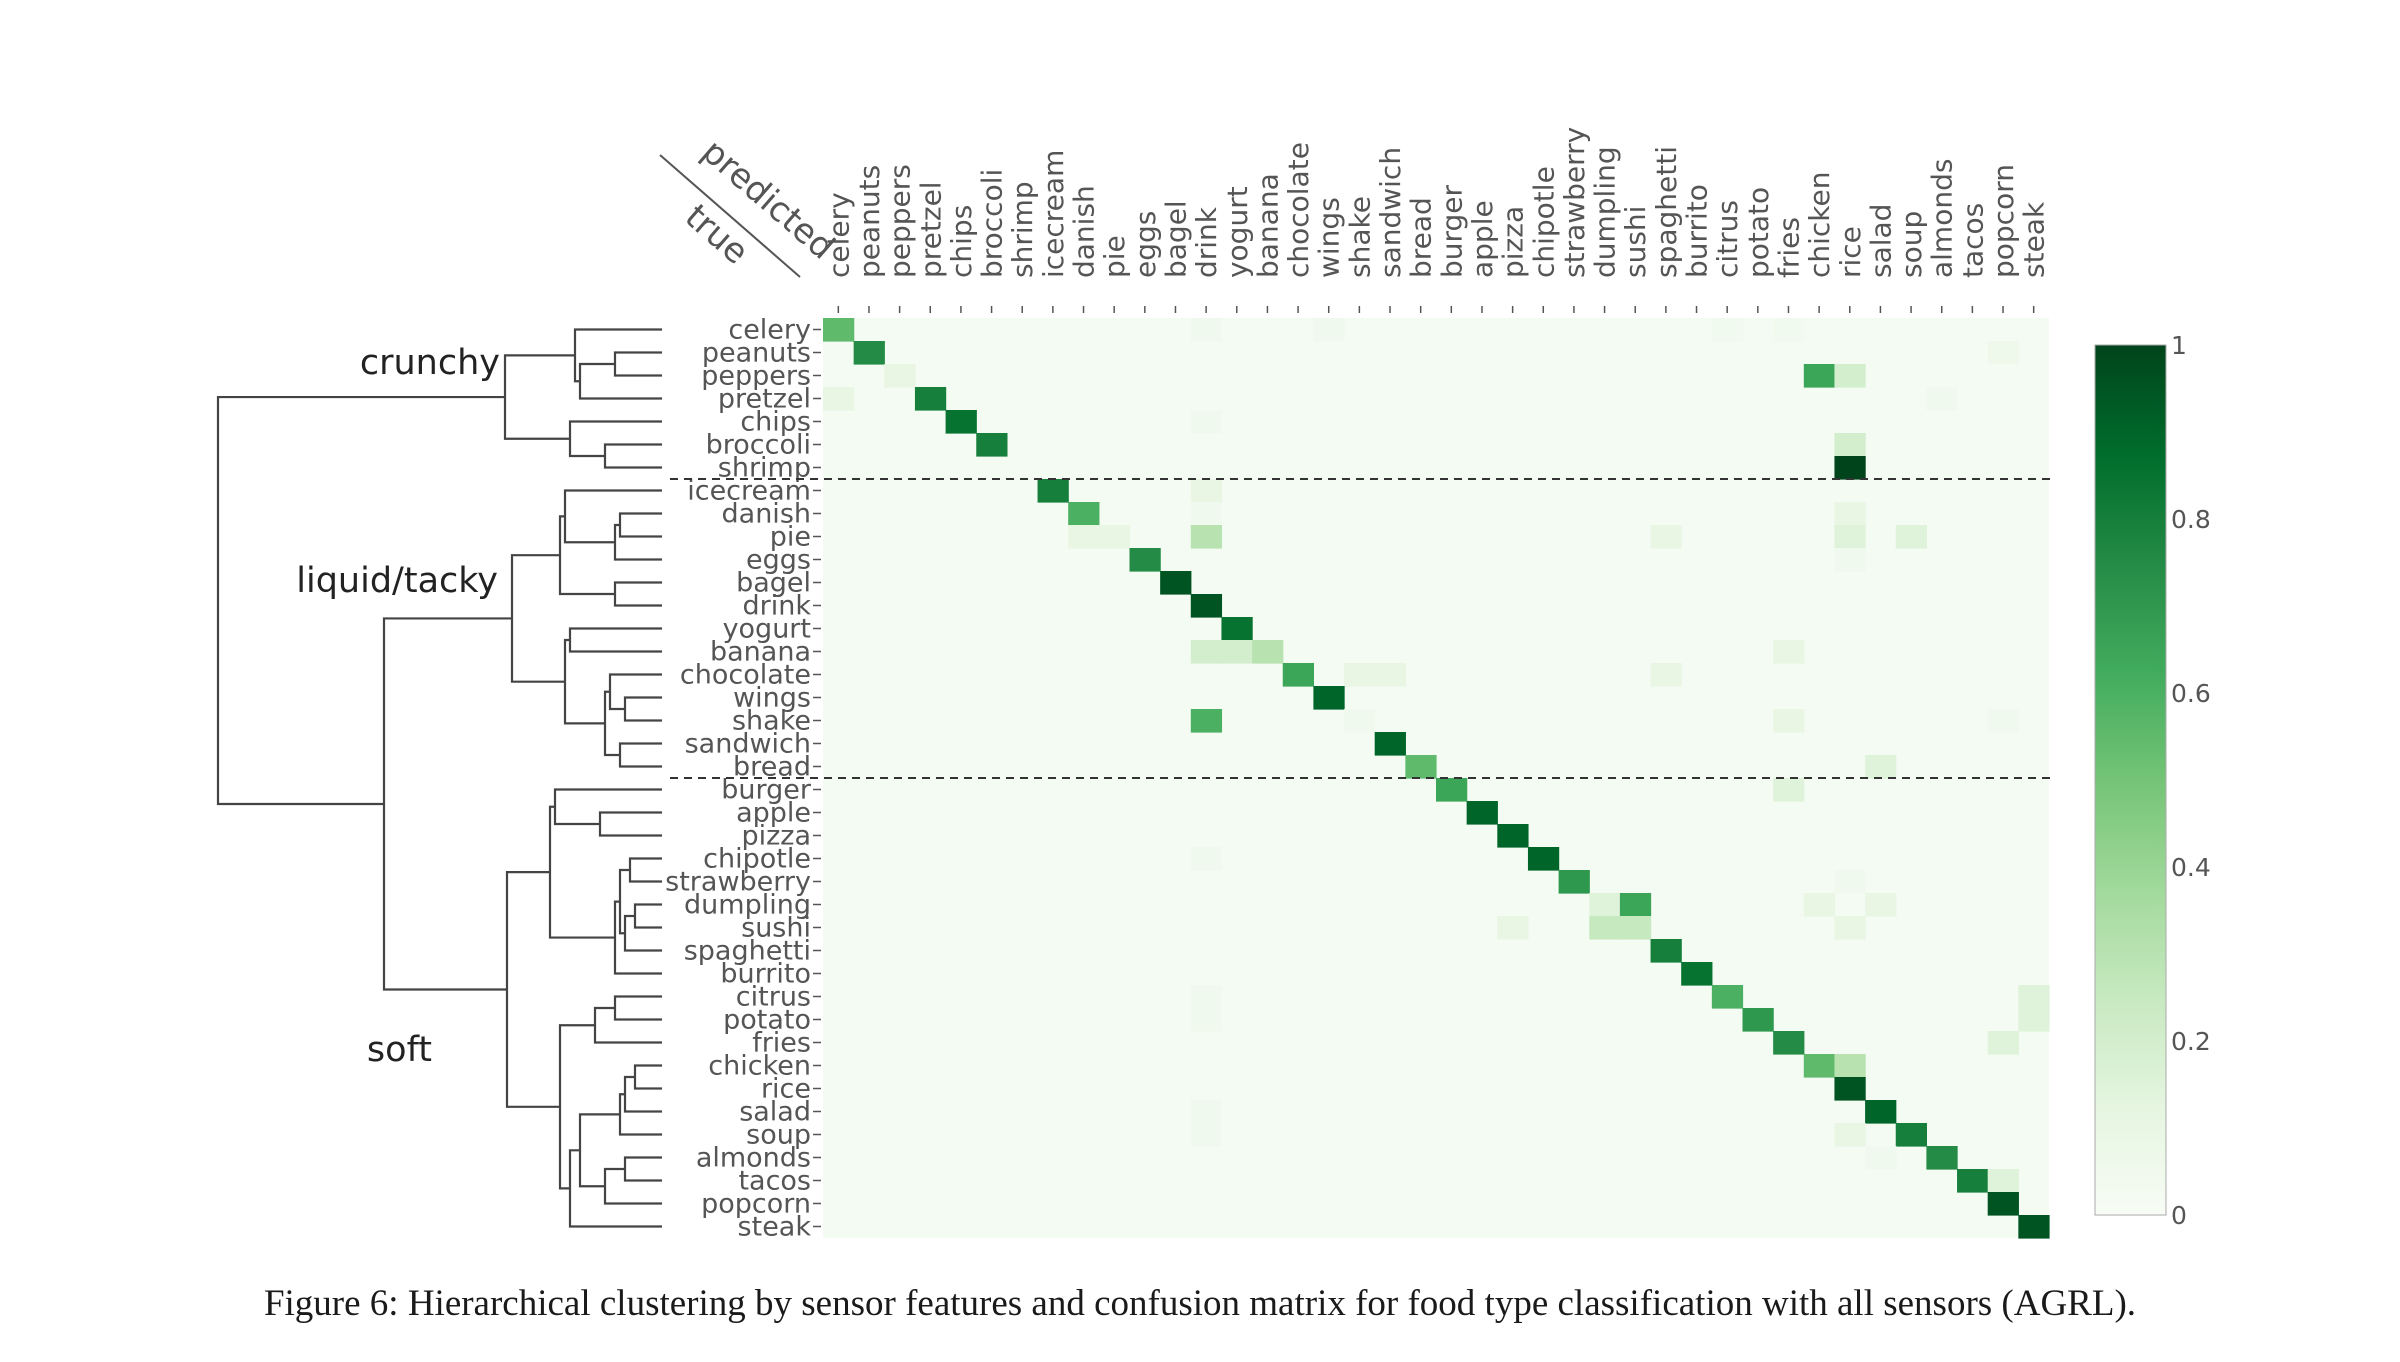 This screenshot has height=1362, width=2400. Describe the element at coordinates (758, 445) in the screenshot. I see `row-label: broccoli` at that location.